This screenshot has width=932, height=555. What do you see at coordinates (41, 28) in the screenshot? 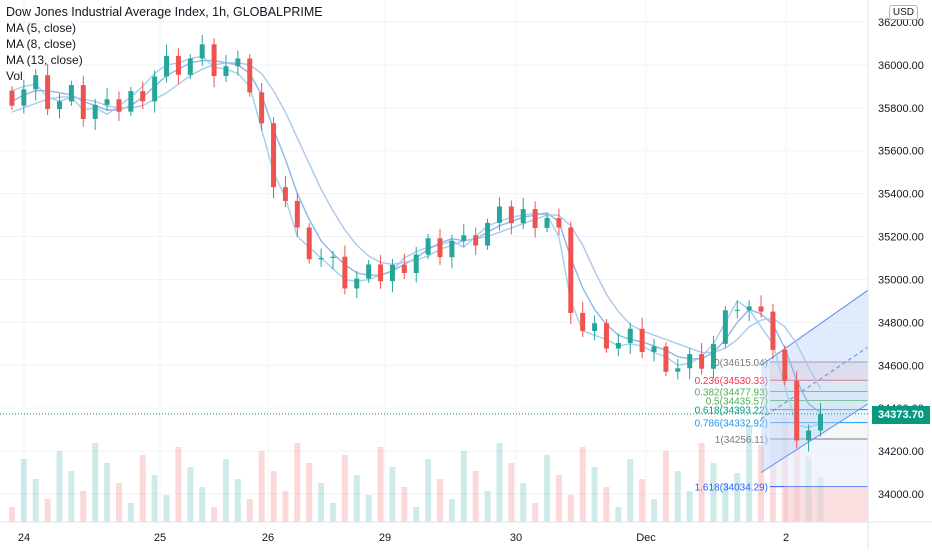
I see `legend-ma5: MA (5, close)` at bounding box center [41, 28].